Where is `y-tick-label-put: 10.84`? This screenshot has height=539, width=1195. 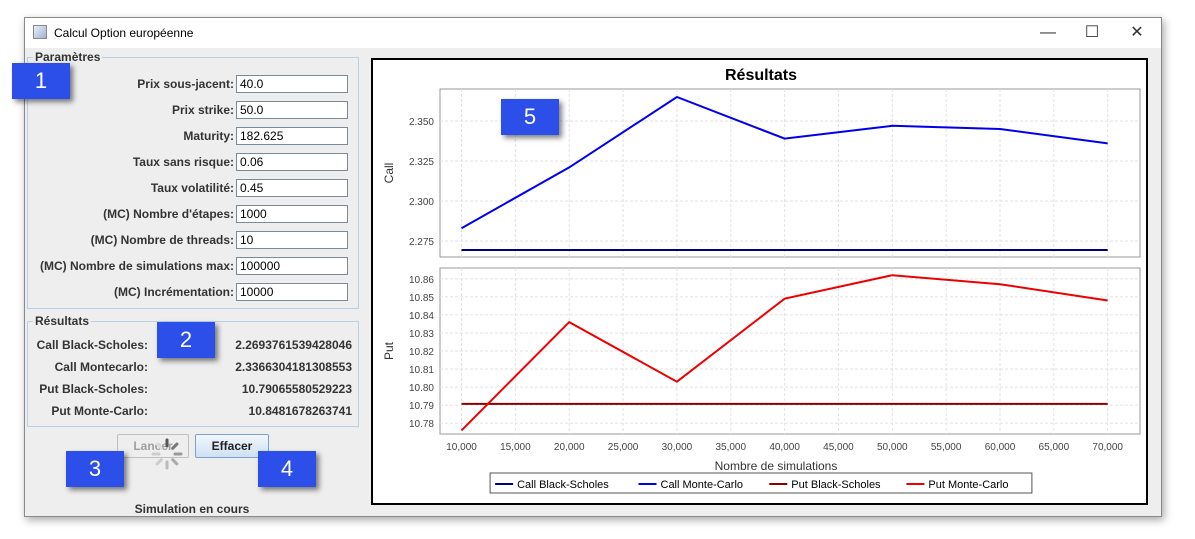
y-tick-label-put: 10.84 is located at coordinates (421, 316).